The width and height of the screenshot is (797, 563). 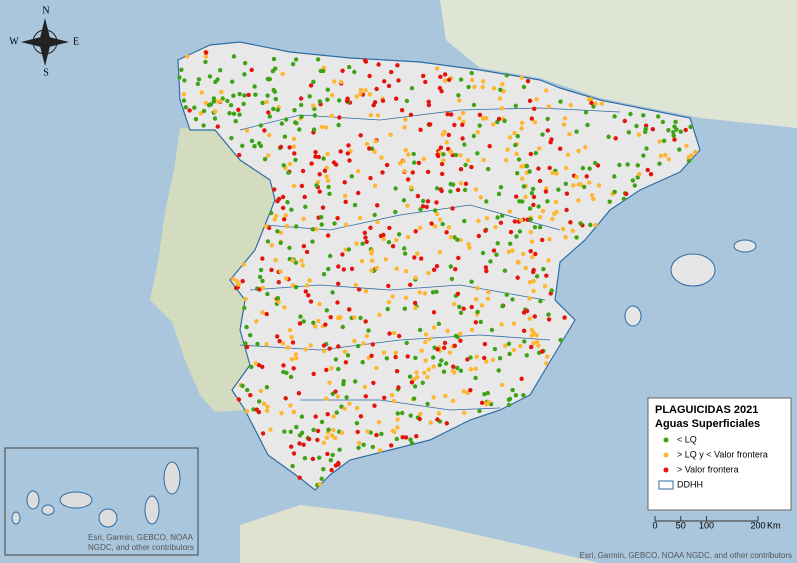 What do you see at coordinates (706, 525) in the screenshot?
I see `scale-label: 100` at bounding box center [706, 525].